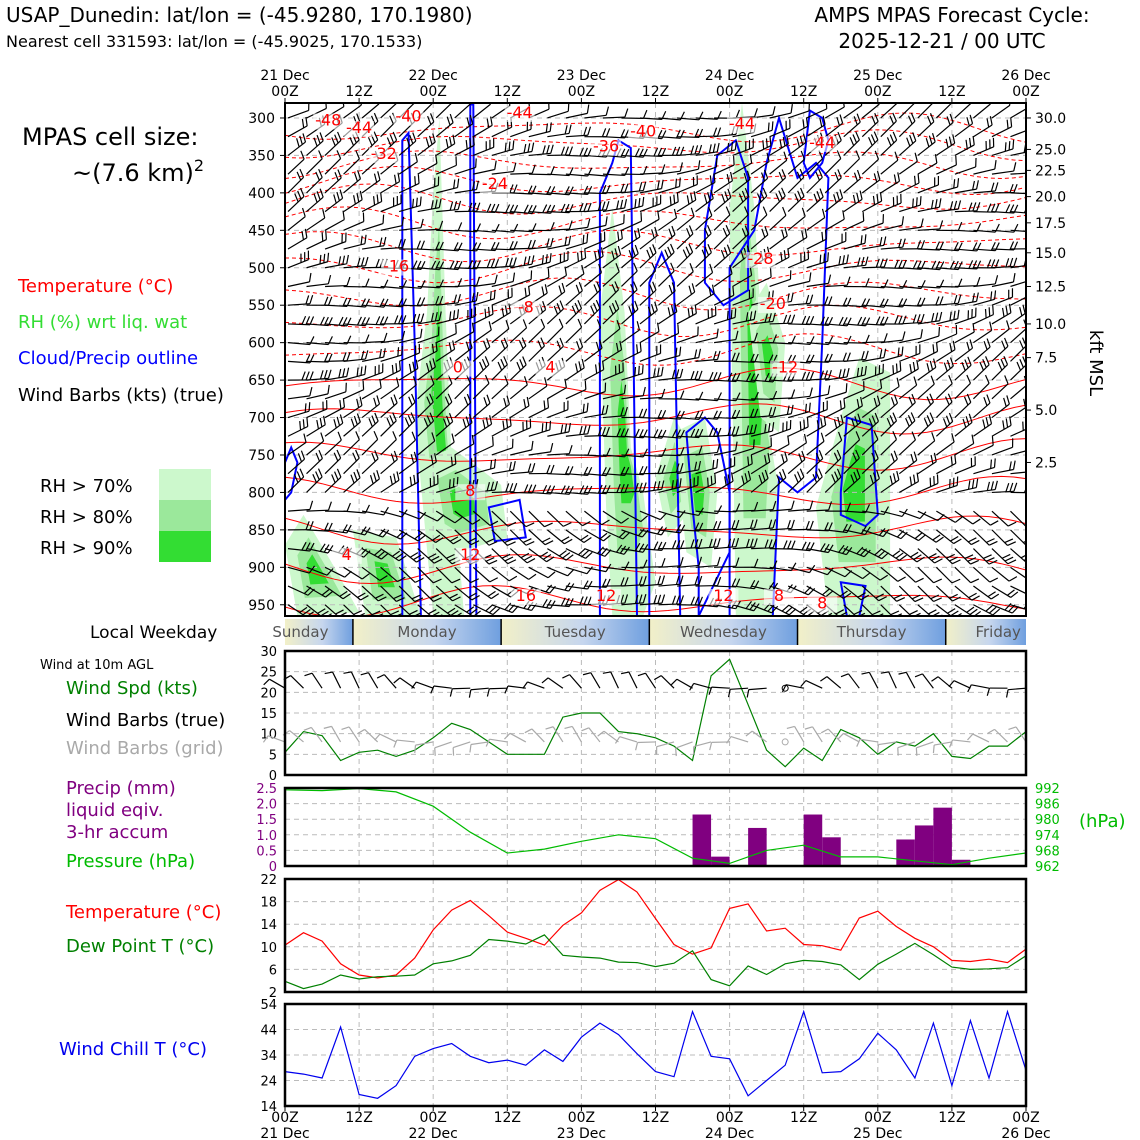 This screenshot has height=1140, width=1140. Describe the element at coordinates (575, 632) in the screenshot. I see `weekday-name: Tuesday` at that location.